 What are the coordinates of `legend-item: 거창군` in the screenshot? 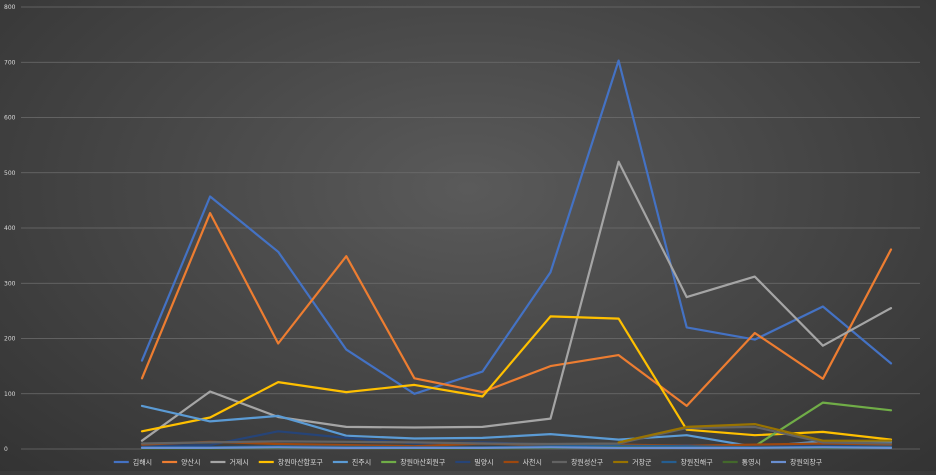 It's located at (632, 462).